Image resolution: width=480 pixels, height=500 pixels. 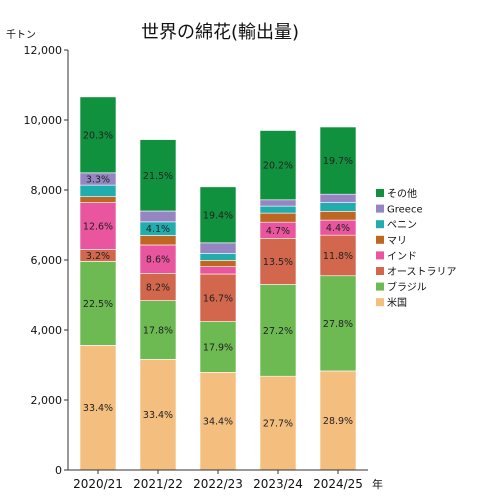 I want to click on bar-data-label: 28.9%, so click(x=338, y=421).